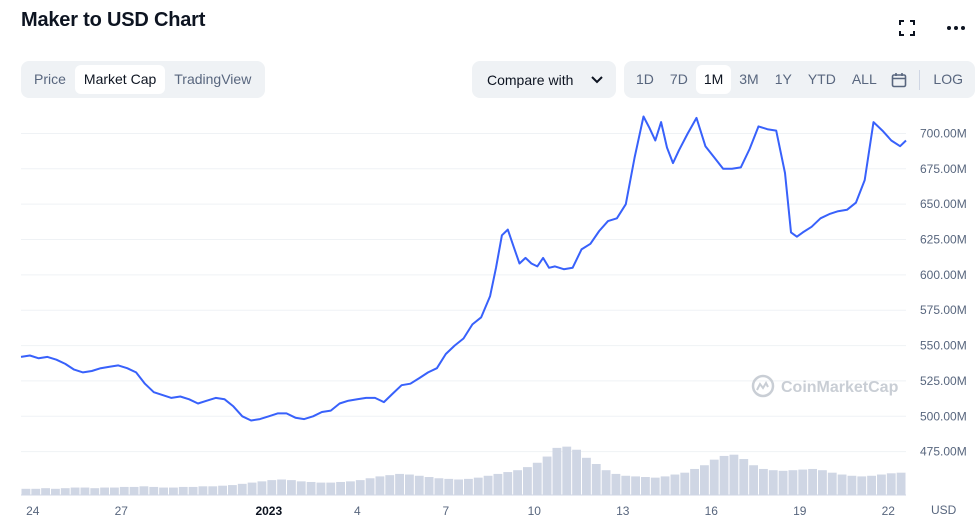  What do you see at coordinates (943, 204) in the screenshot?
I see `y-tick-label: 650.00M` at bounding box center [943, 204].